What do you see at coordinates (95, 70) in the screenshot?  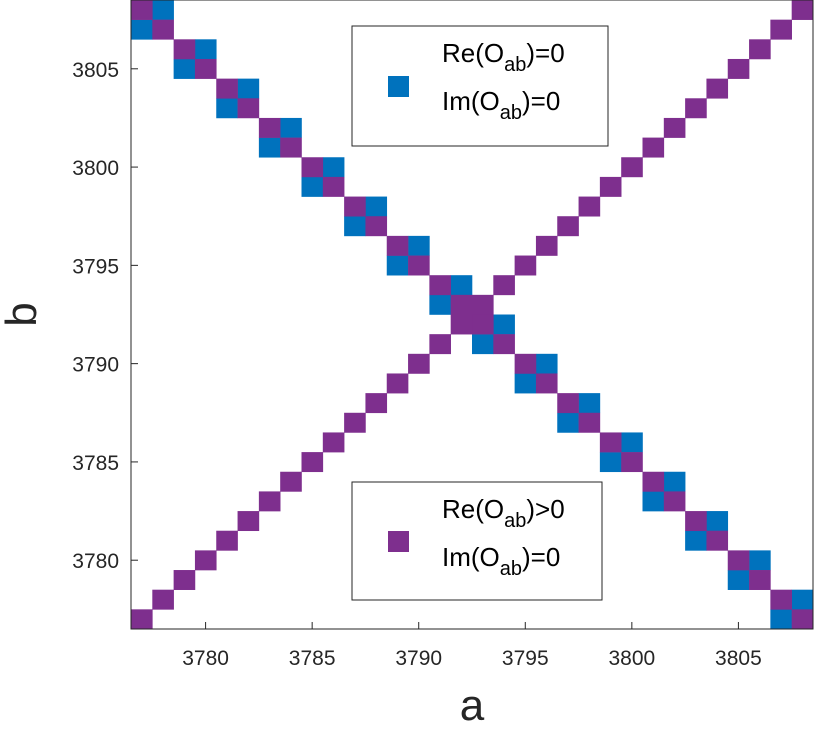 I see `y-tick-label: 3805` at bounding box center [95, 70].